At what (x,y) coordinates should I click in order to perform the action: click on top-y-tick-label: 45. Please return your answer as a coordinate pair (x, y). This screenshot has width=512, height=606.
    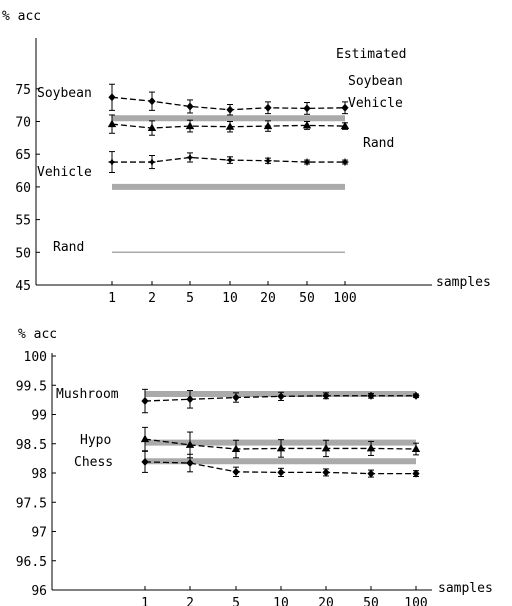
    Looking at the image, I should click on (23, 286).